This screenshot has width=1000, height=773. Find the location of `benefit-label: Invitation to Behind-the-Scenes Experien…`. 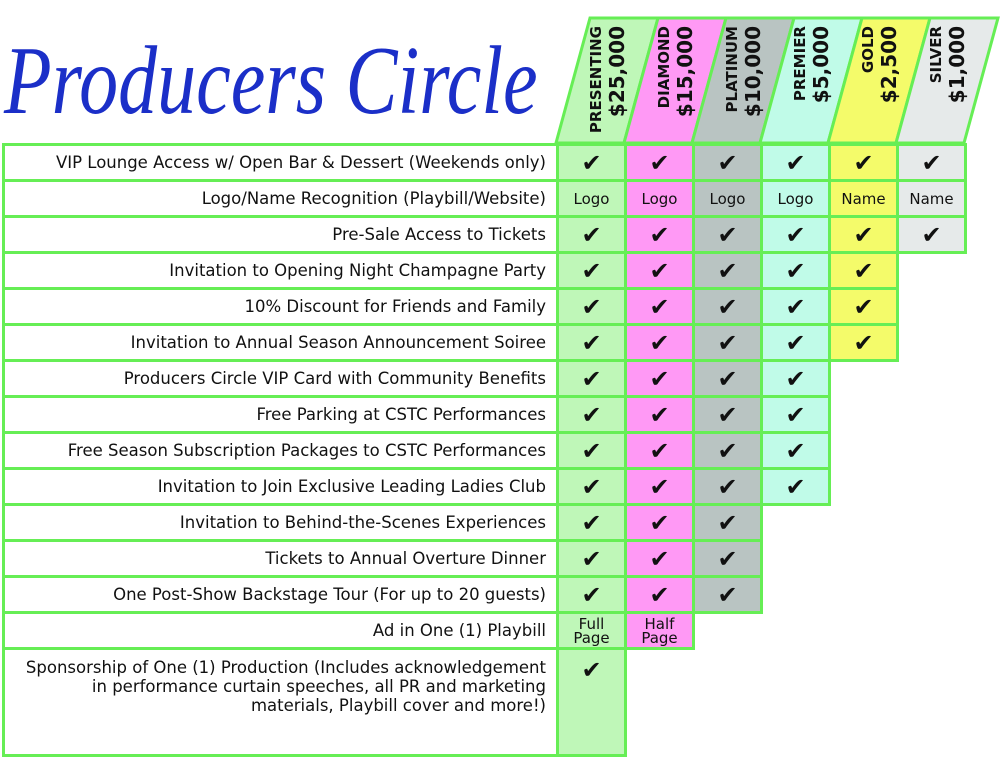

benefit-label: Invitation to Behind-the-Scenes Experien… is located at coordinates (280, 522).